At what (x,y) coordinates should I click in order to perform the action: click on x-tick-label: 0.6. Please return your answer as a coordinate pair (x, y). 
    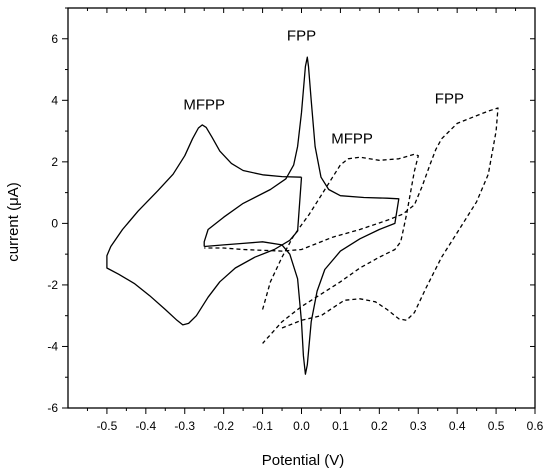
    Looking at the image, I should click on (535, 426).